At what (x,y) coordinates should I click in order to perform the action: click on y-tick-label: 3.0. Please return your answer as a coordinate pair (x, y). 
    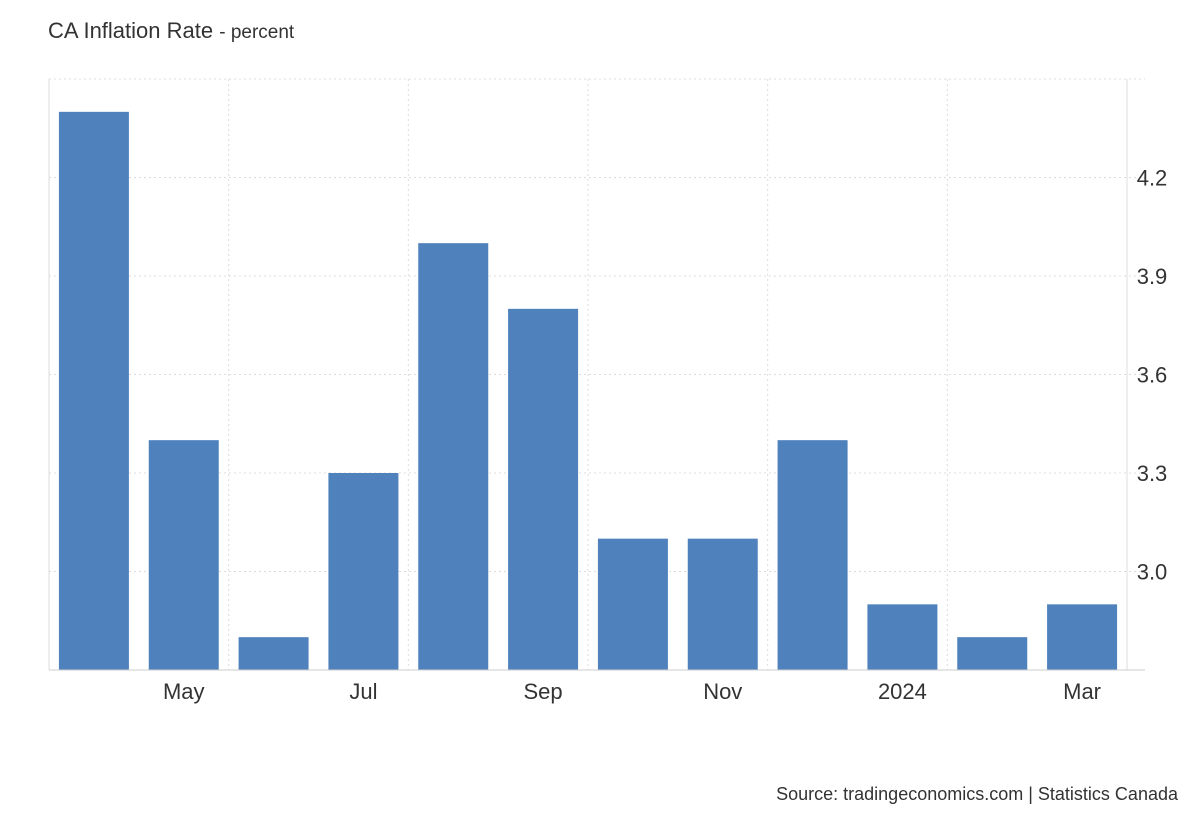
    Looking at the image, I should click on (1152, 572).